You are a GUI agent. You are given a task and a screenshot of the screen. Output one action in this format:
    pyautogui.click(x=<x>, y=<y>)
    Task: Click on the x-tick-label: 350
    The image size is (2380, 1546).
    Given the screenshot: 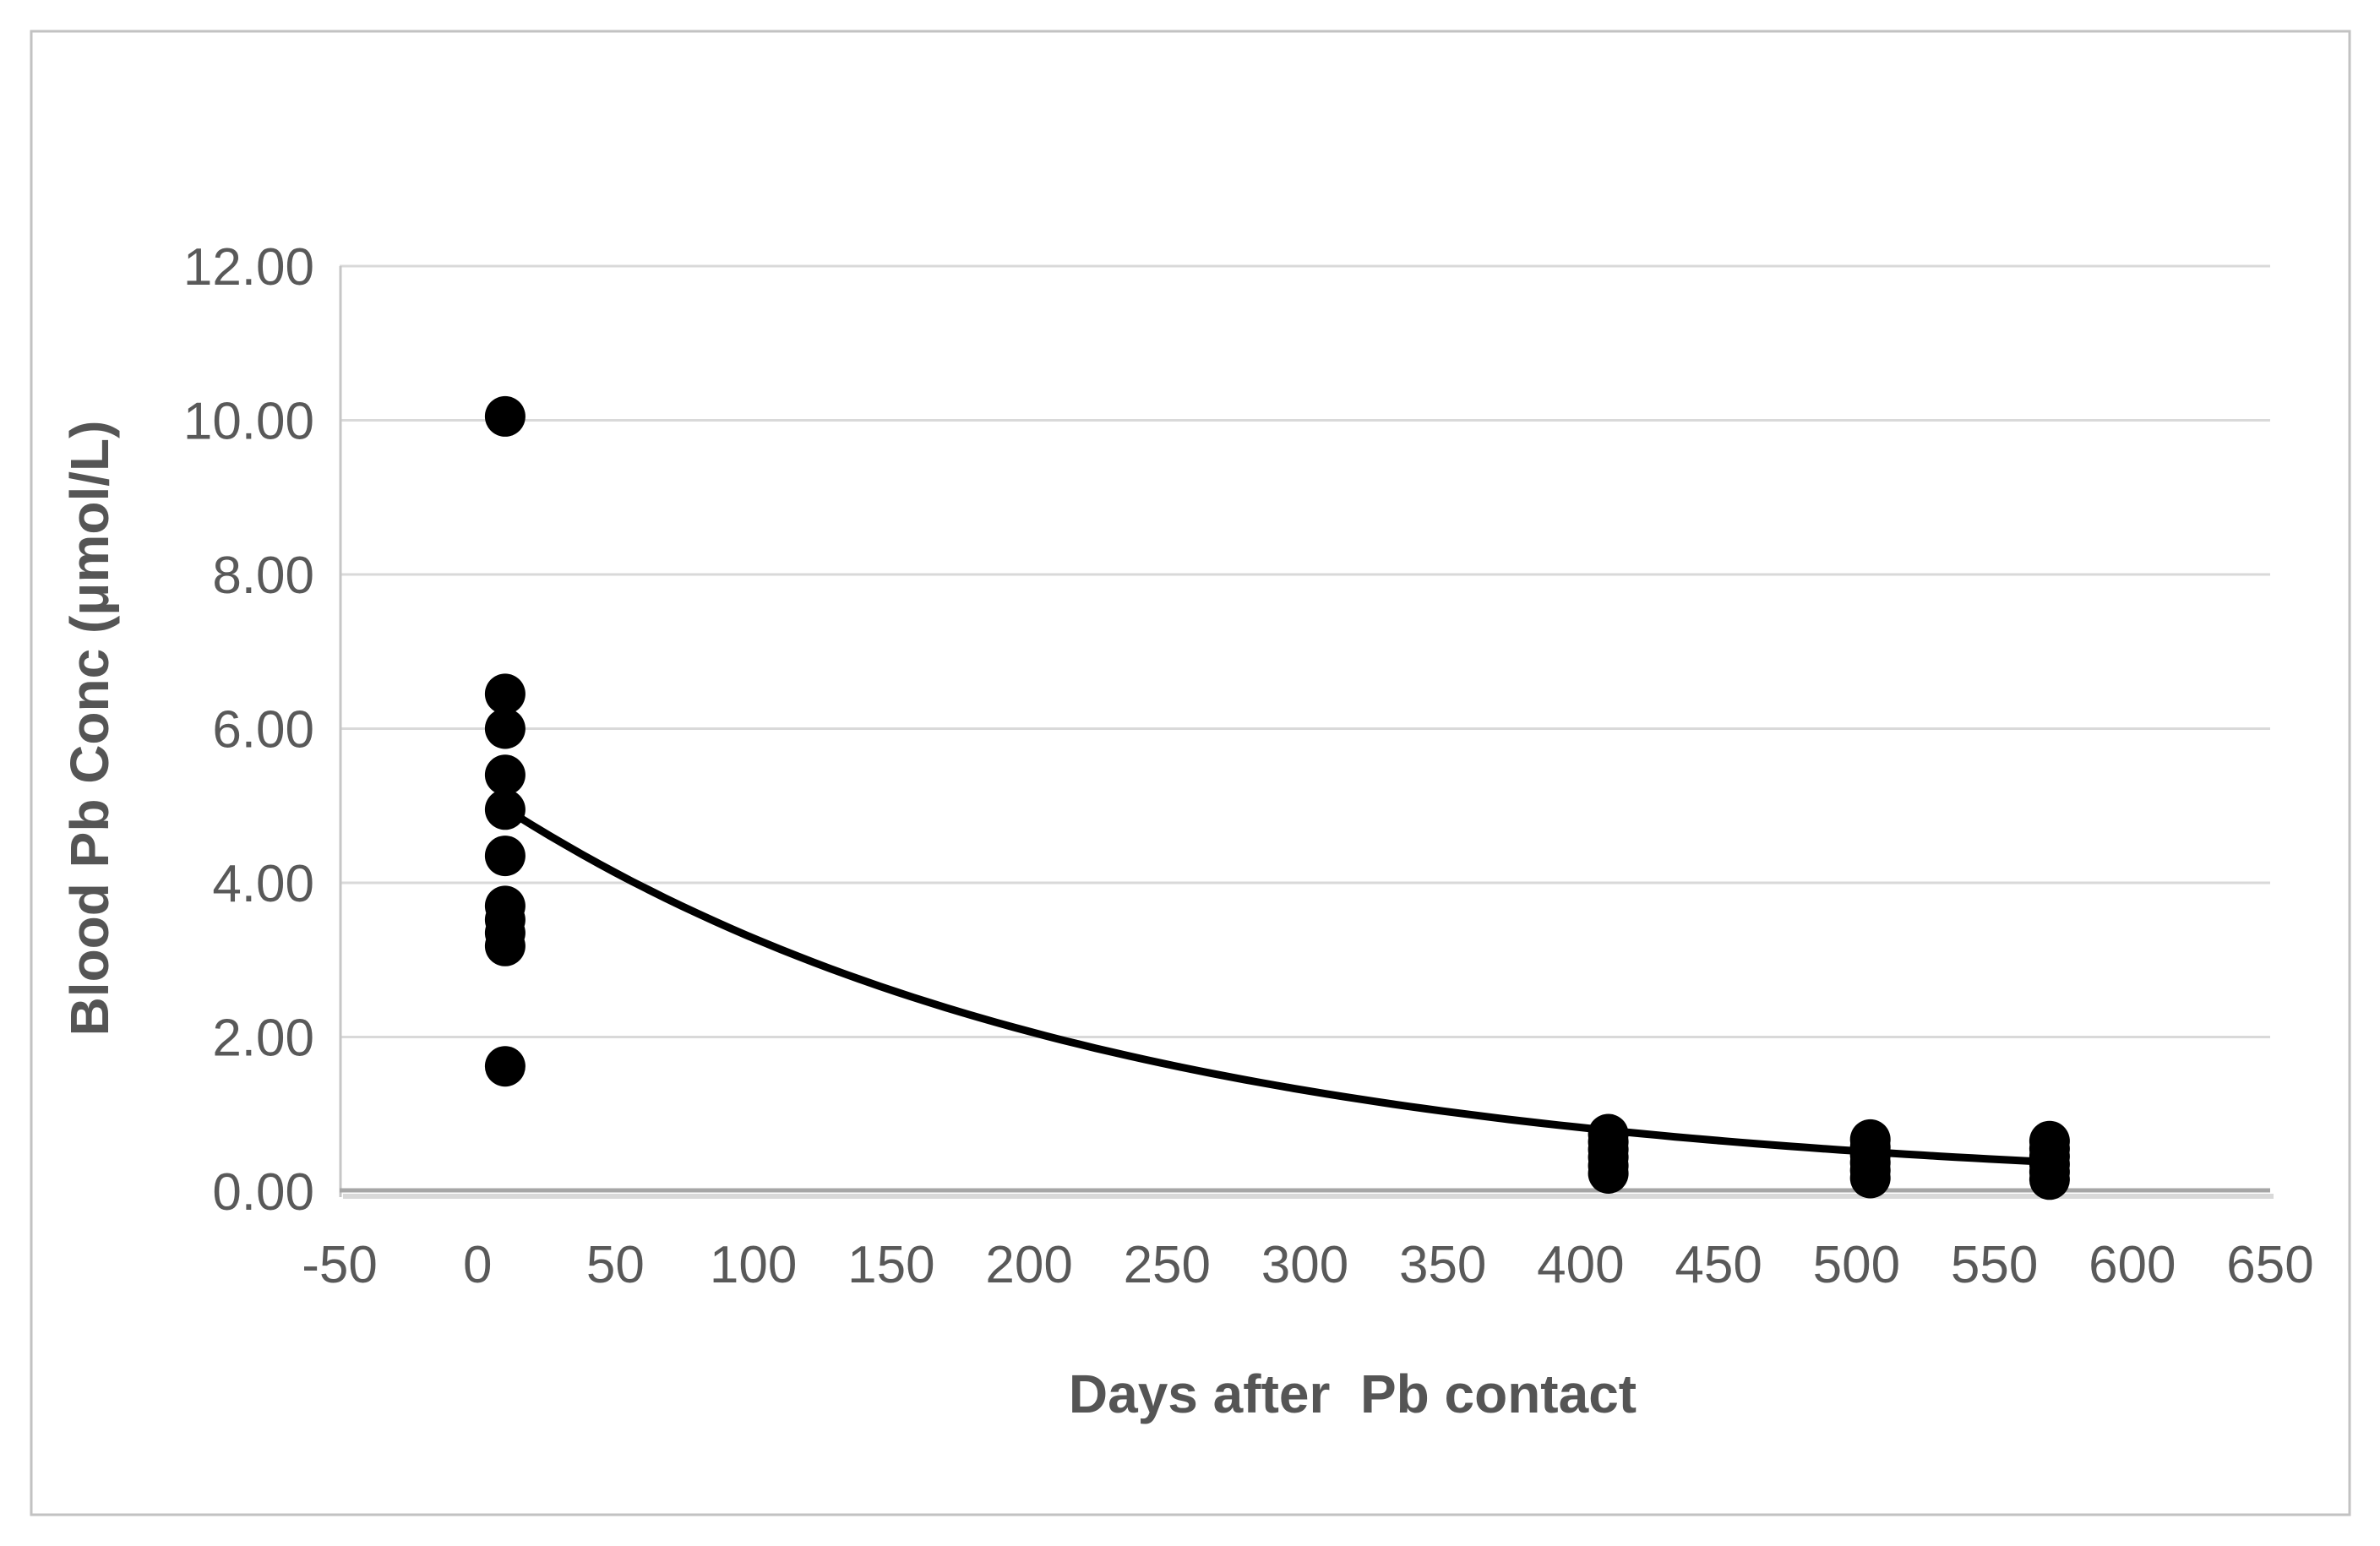 What is the action you would take?
    pyautogui.click(x=1442, y=1265)
    